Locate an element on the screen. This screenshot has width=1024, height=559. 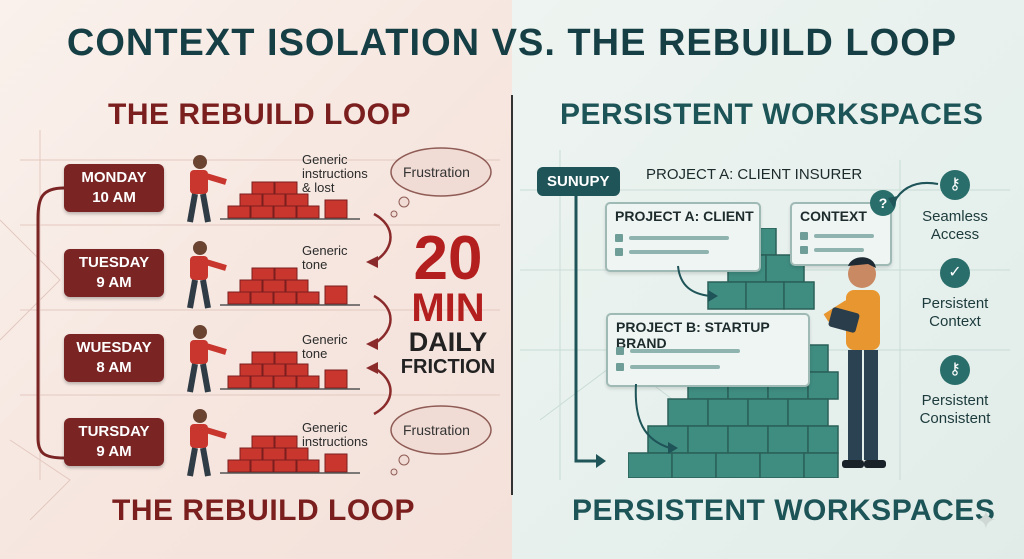
friction-unit: MIN is located at coordinates (448, 308).